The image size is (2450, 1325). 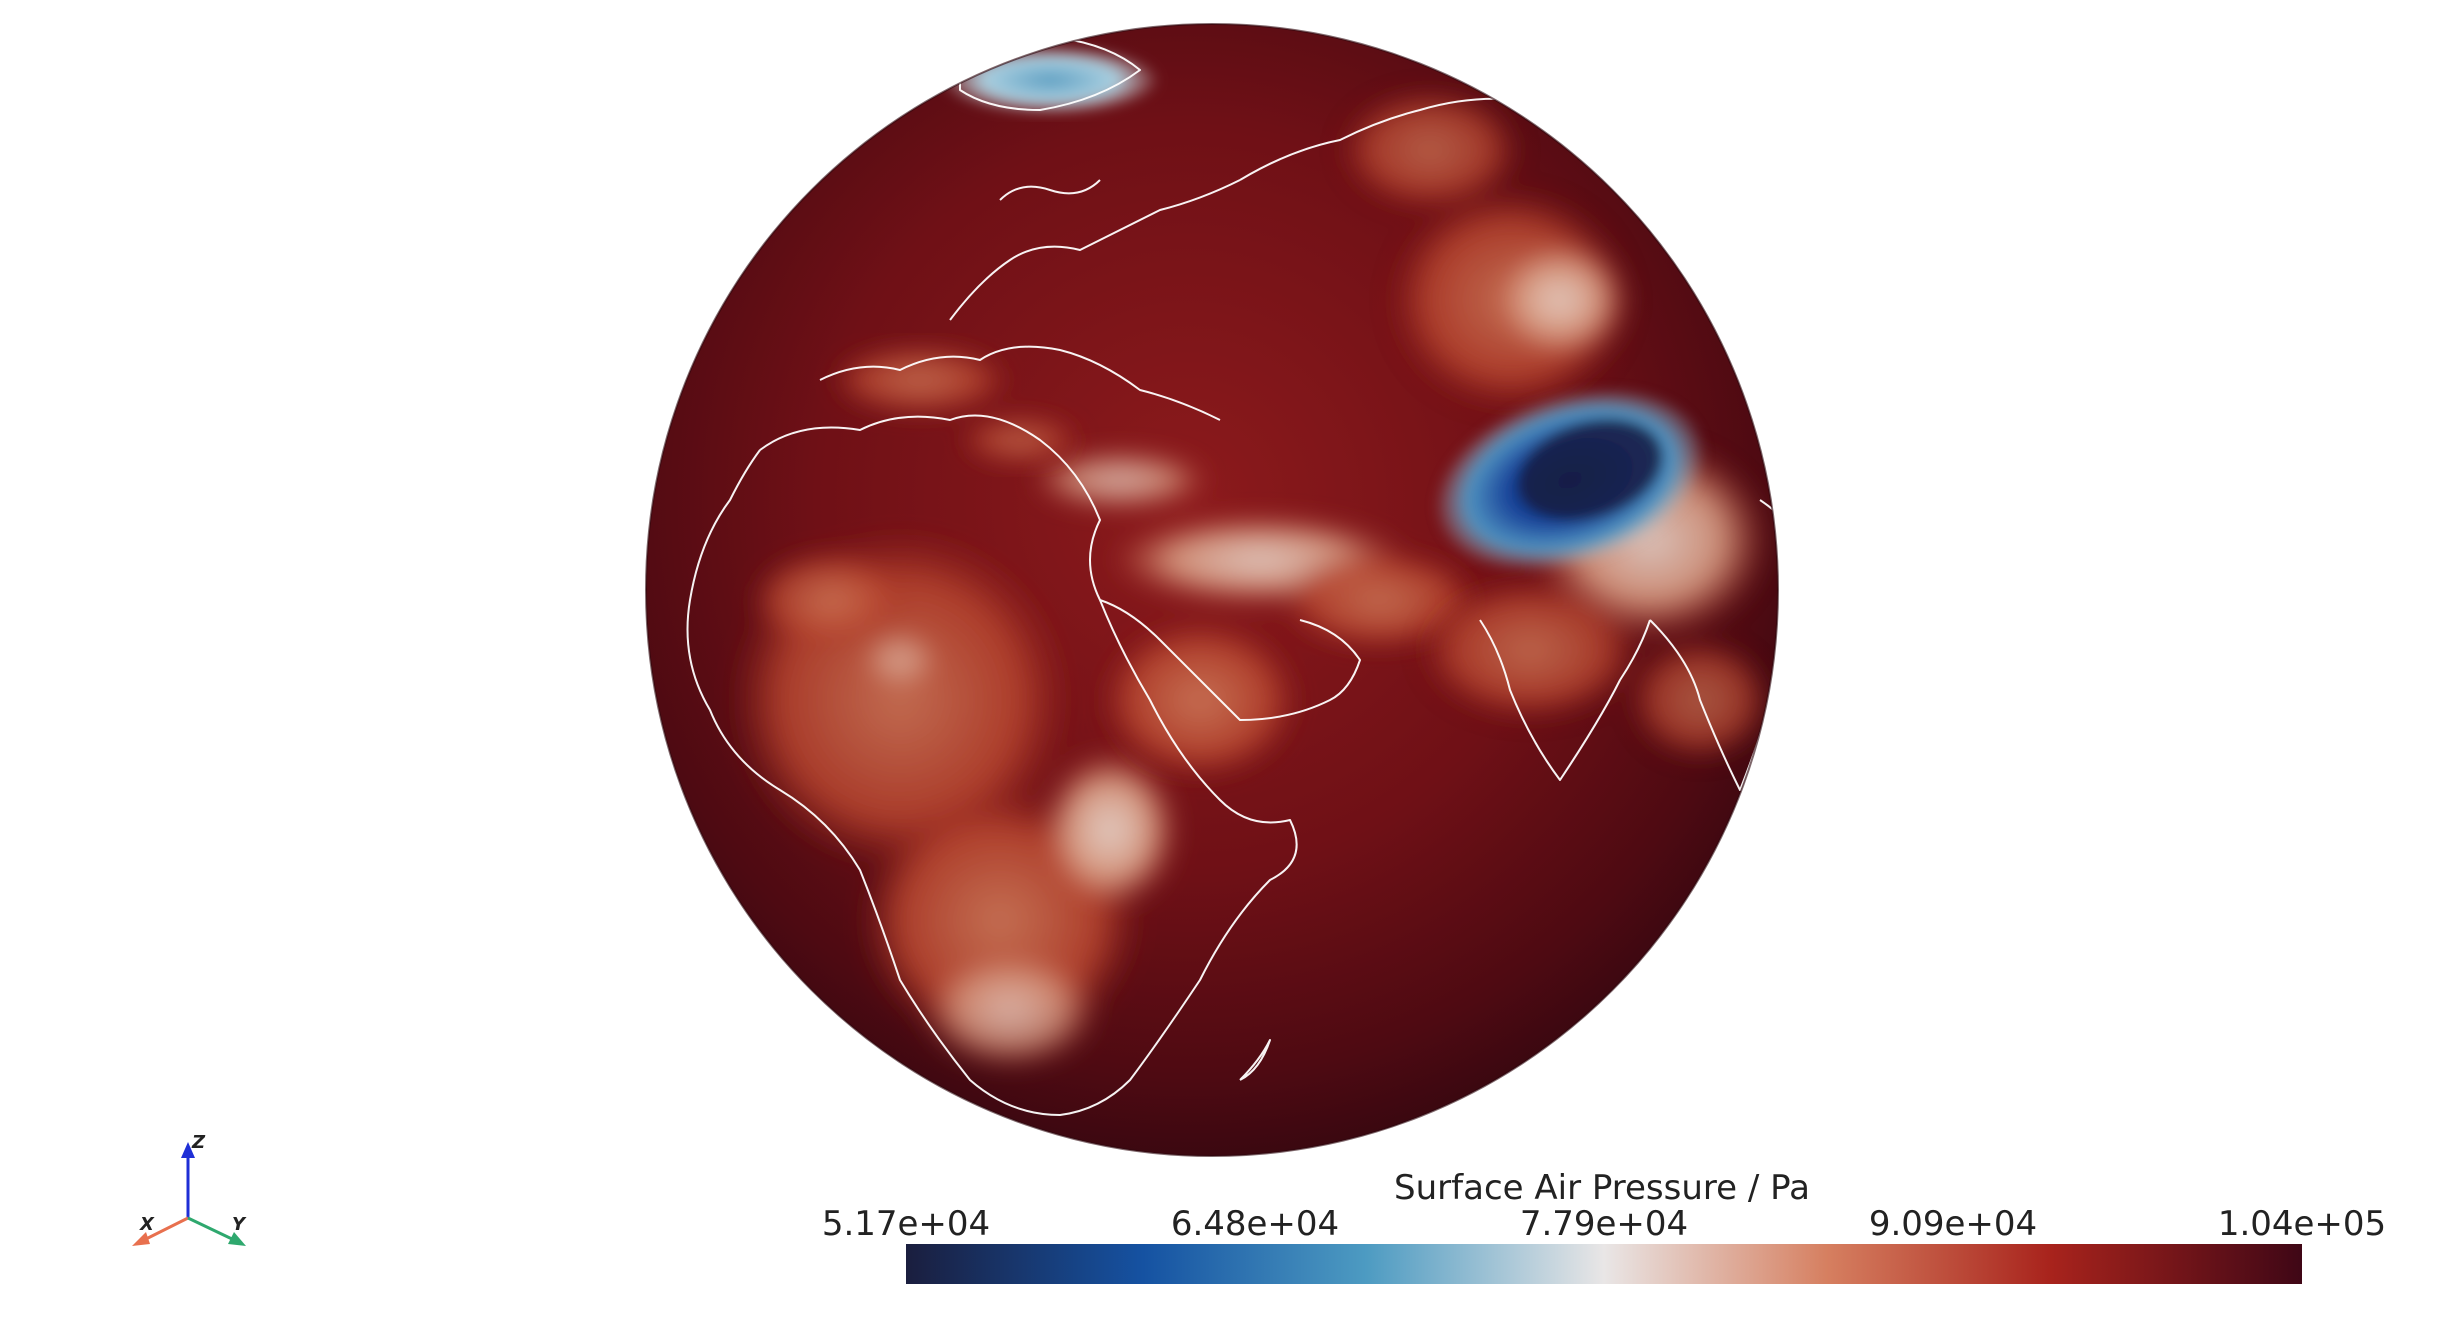 I want to click on africa-pressure-field, so click(x=955, y=800).